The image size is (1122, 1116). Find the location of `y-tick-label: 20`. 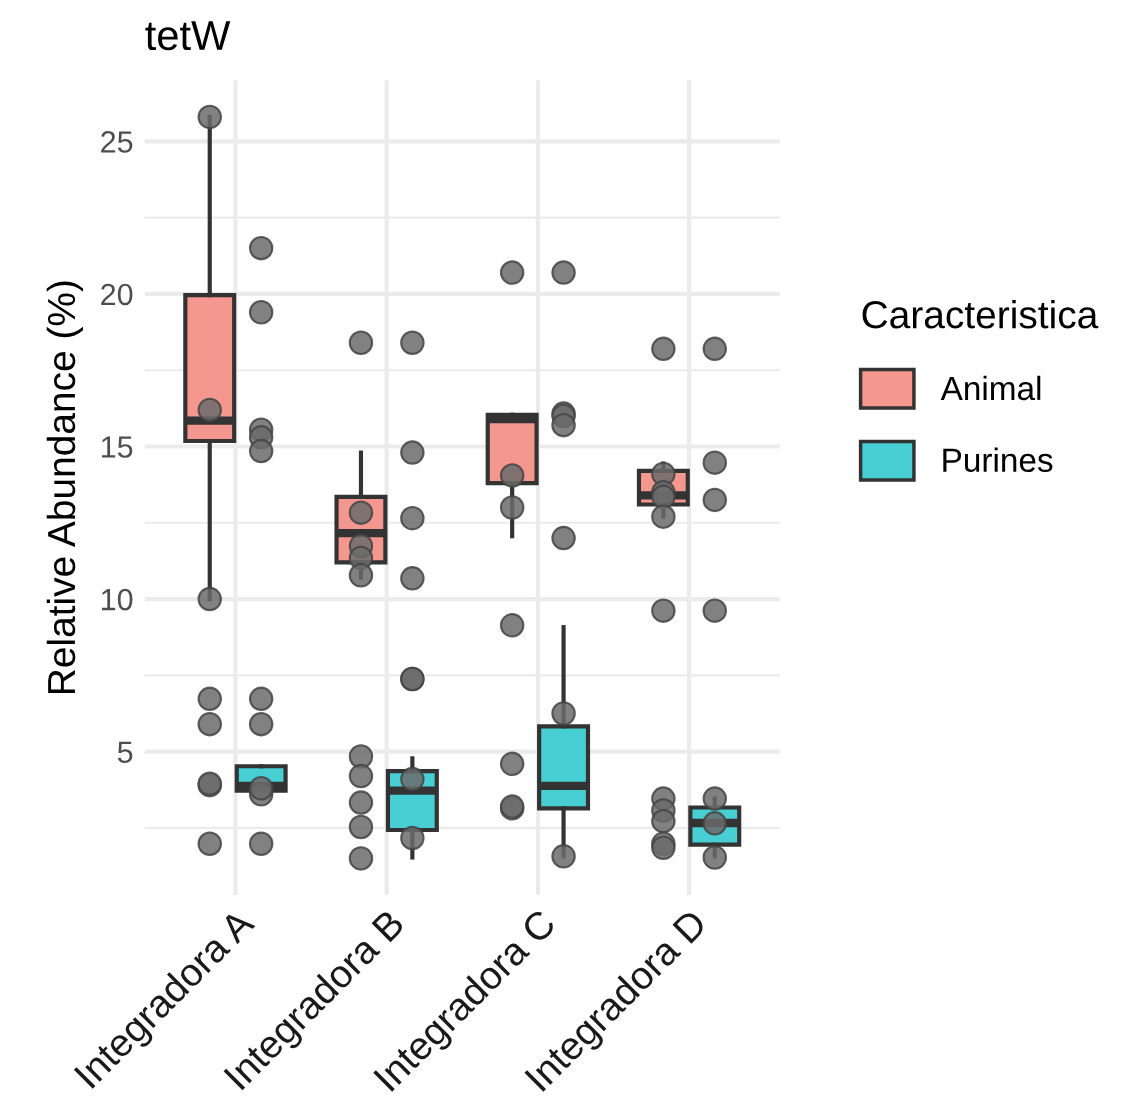

y-tick-label: 20 is located at coordinates (117, 294).